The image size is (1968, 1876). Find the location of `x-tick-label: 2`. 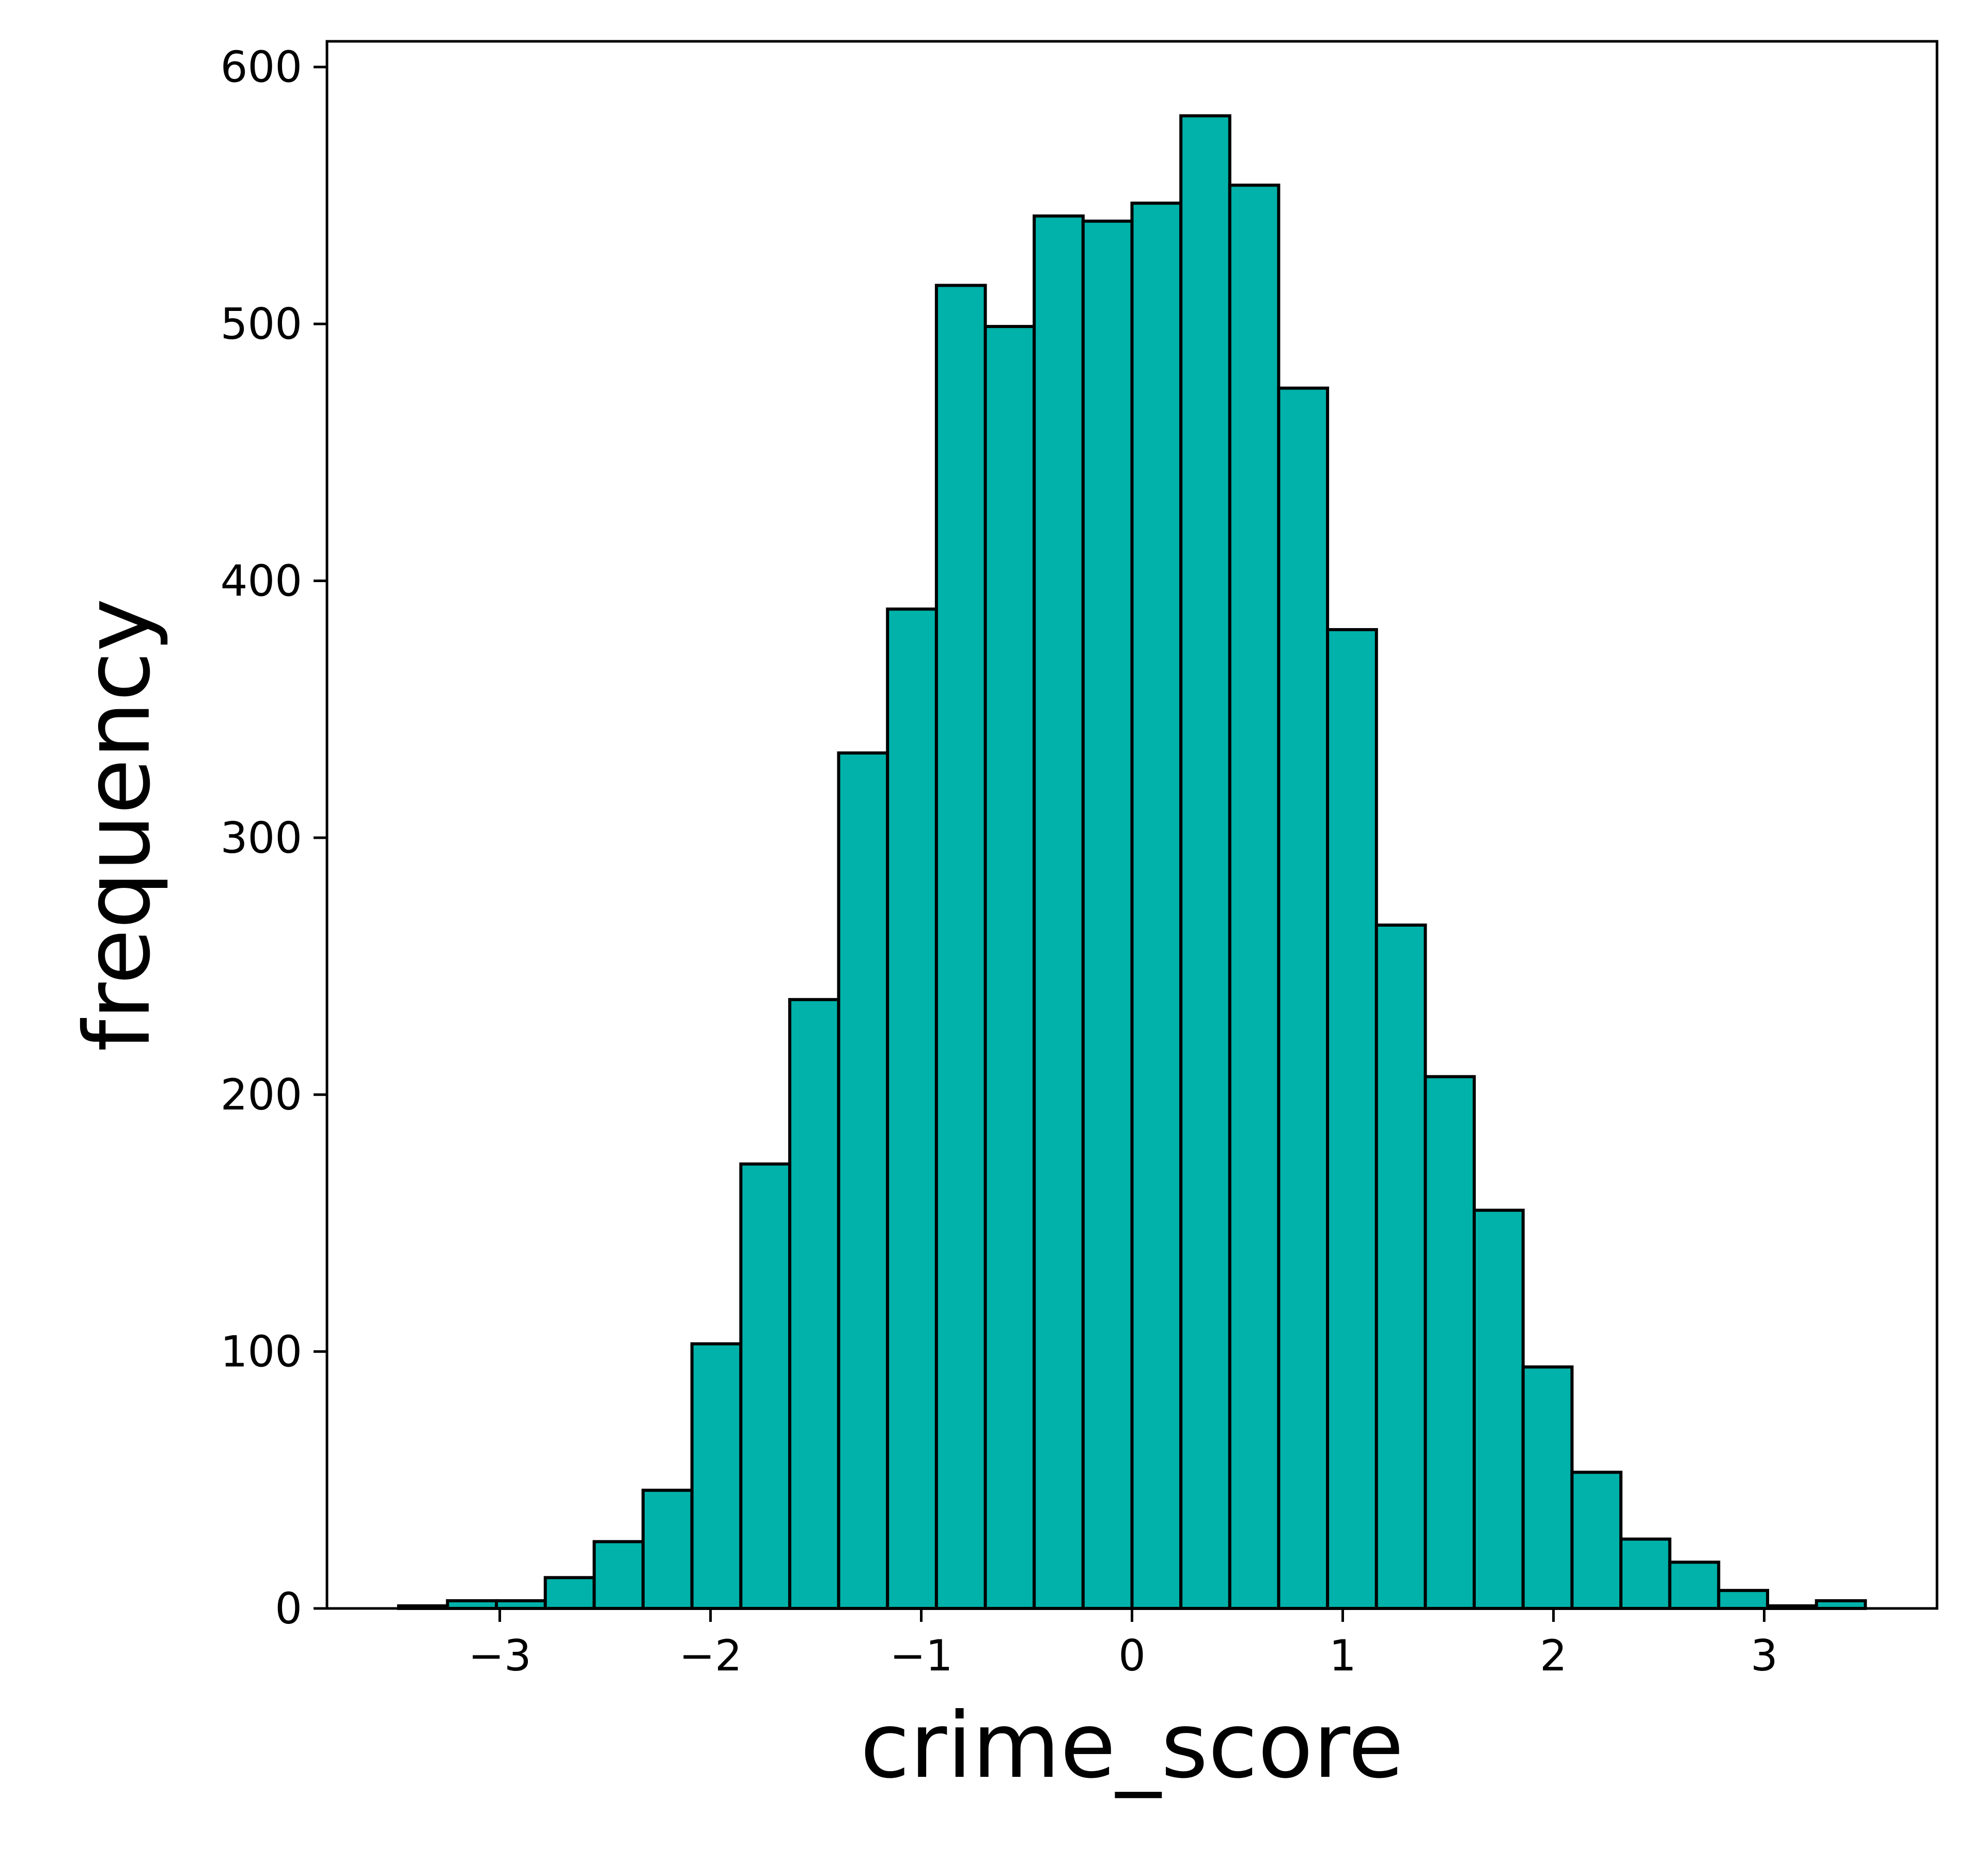

x-tick-label: 2 is located at coordinates (1553, 1656).